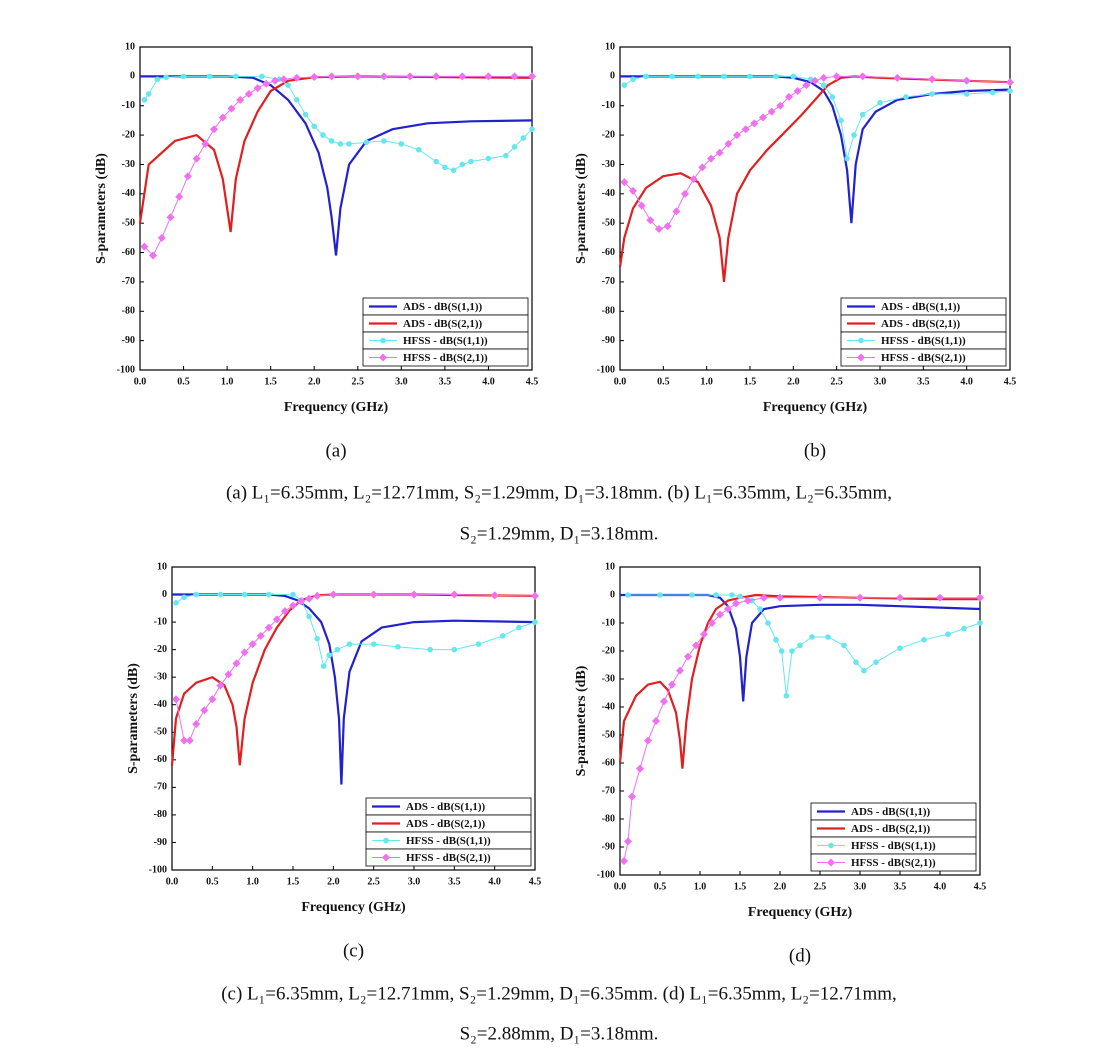  Describe the element at coordinates (128, 281) in the screenshot. I see `y-tick-label: -70` at that location.